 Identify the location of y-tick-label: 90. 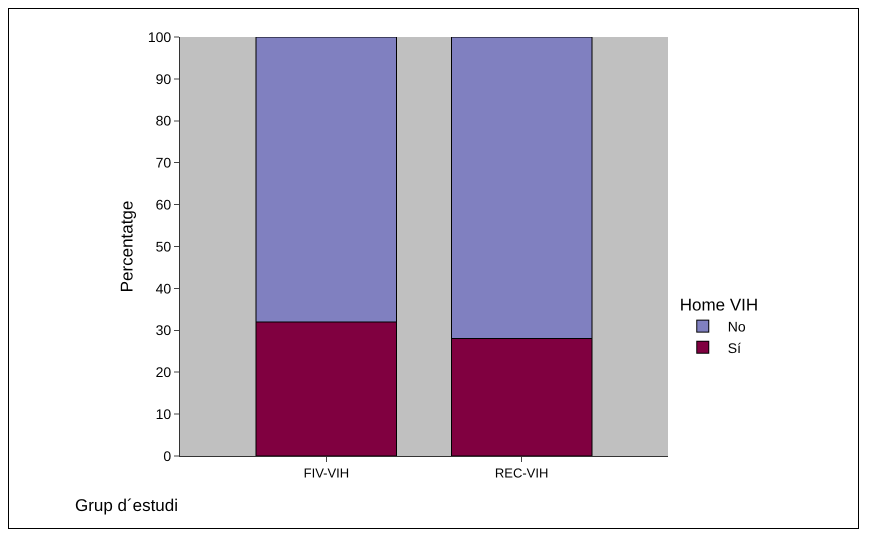
(164, 78).